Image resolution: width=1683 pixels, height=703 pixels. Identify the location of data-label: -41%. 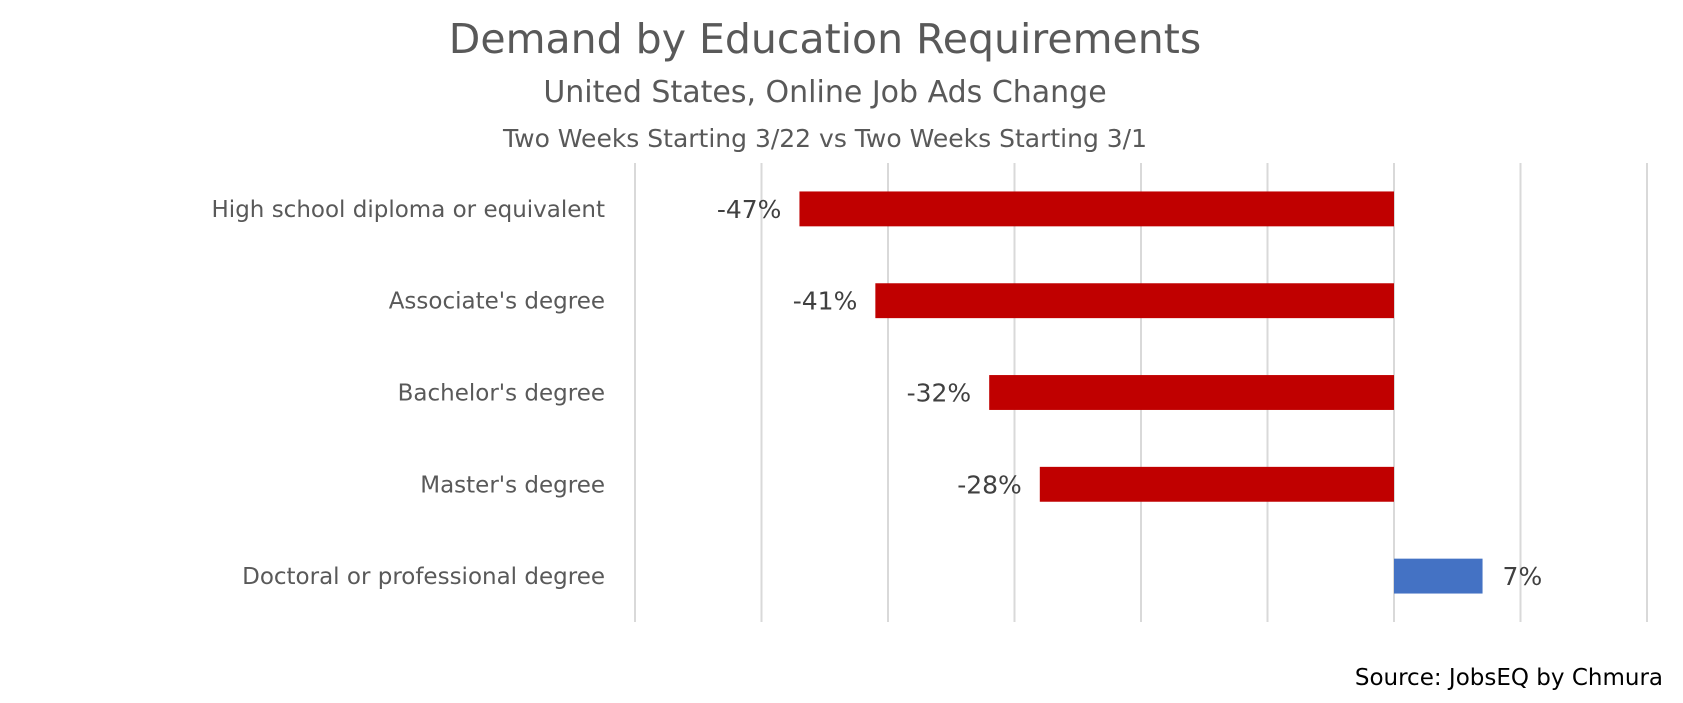
(825, 301).